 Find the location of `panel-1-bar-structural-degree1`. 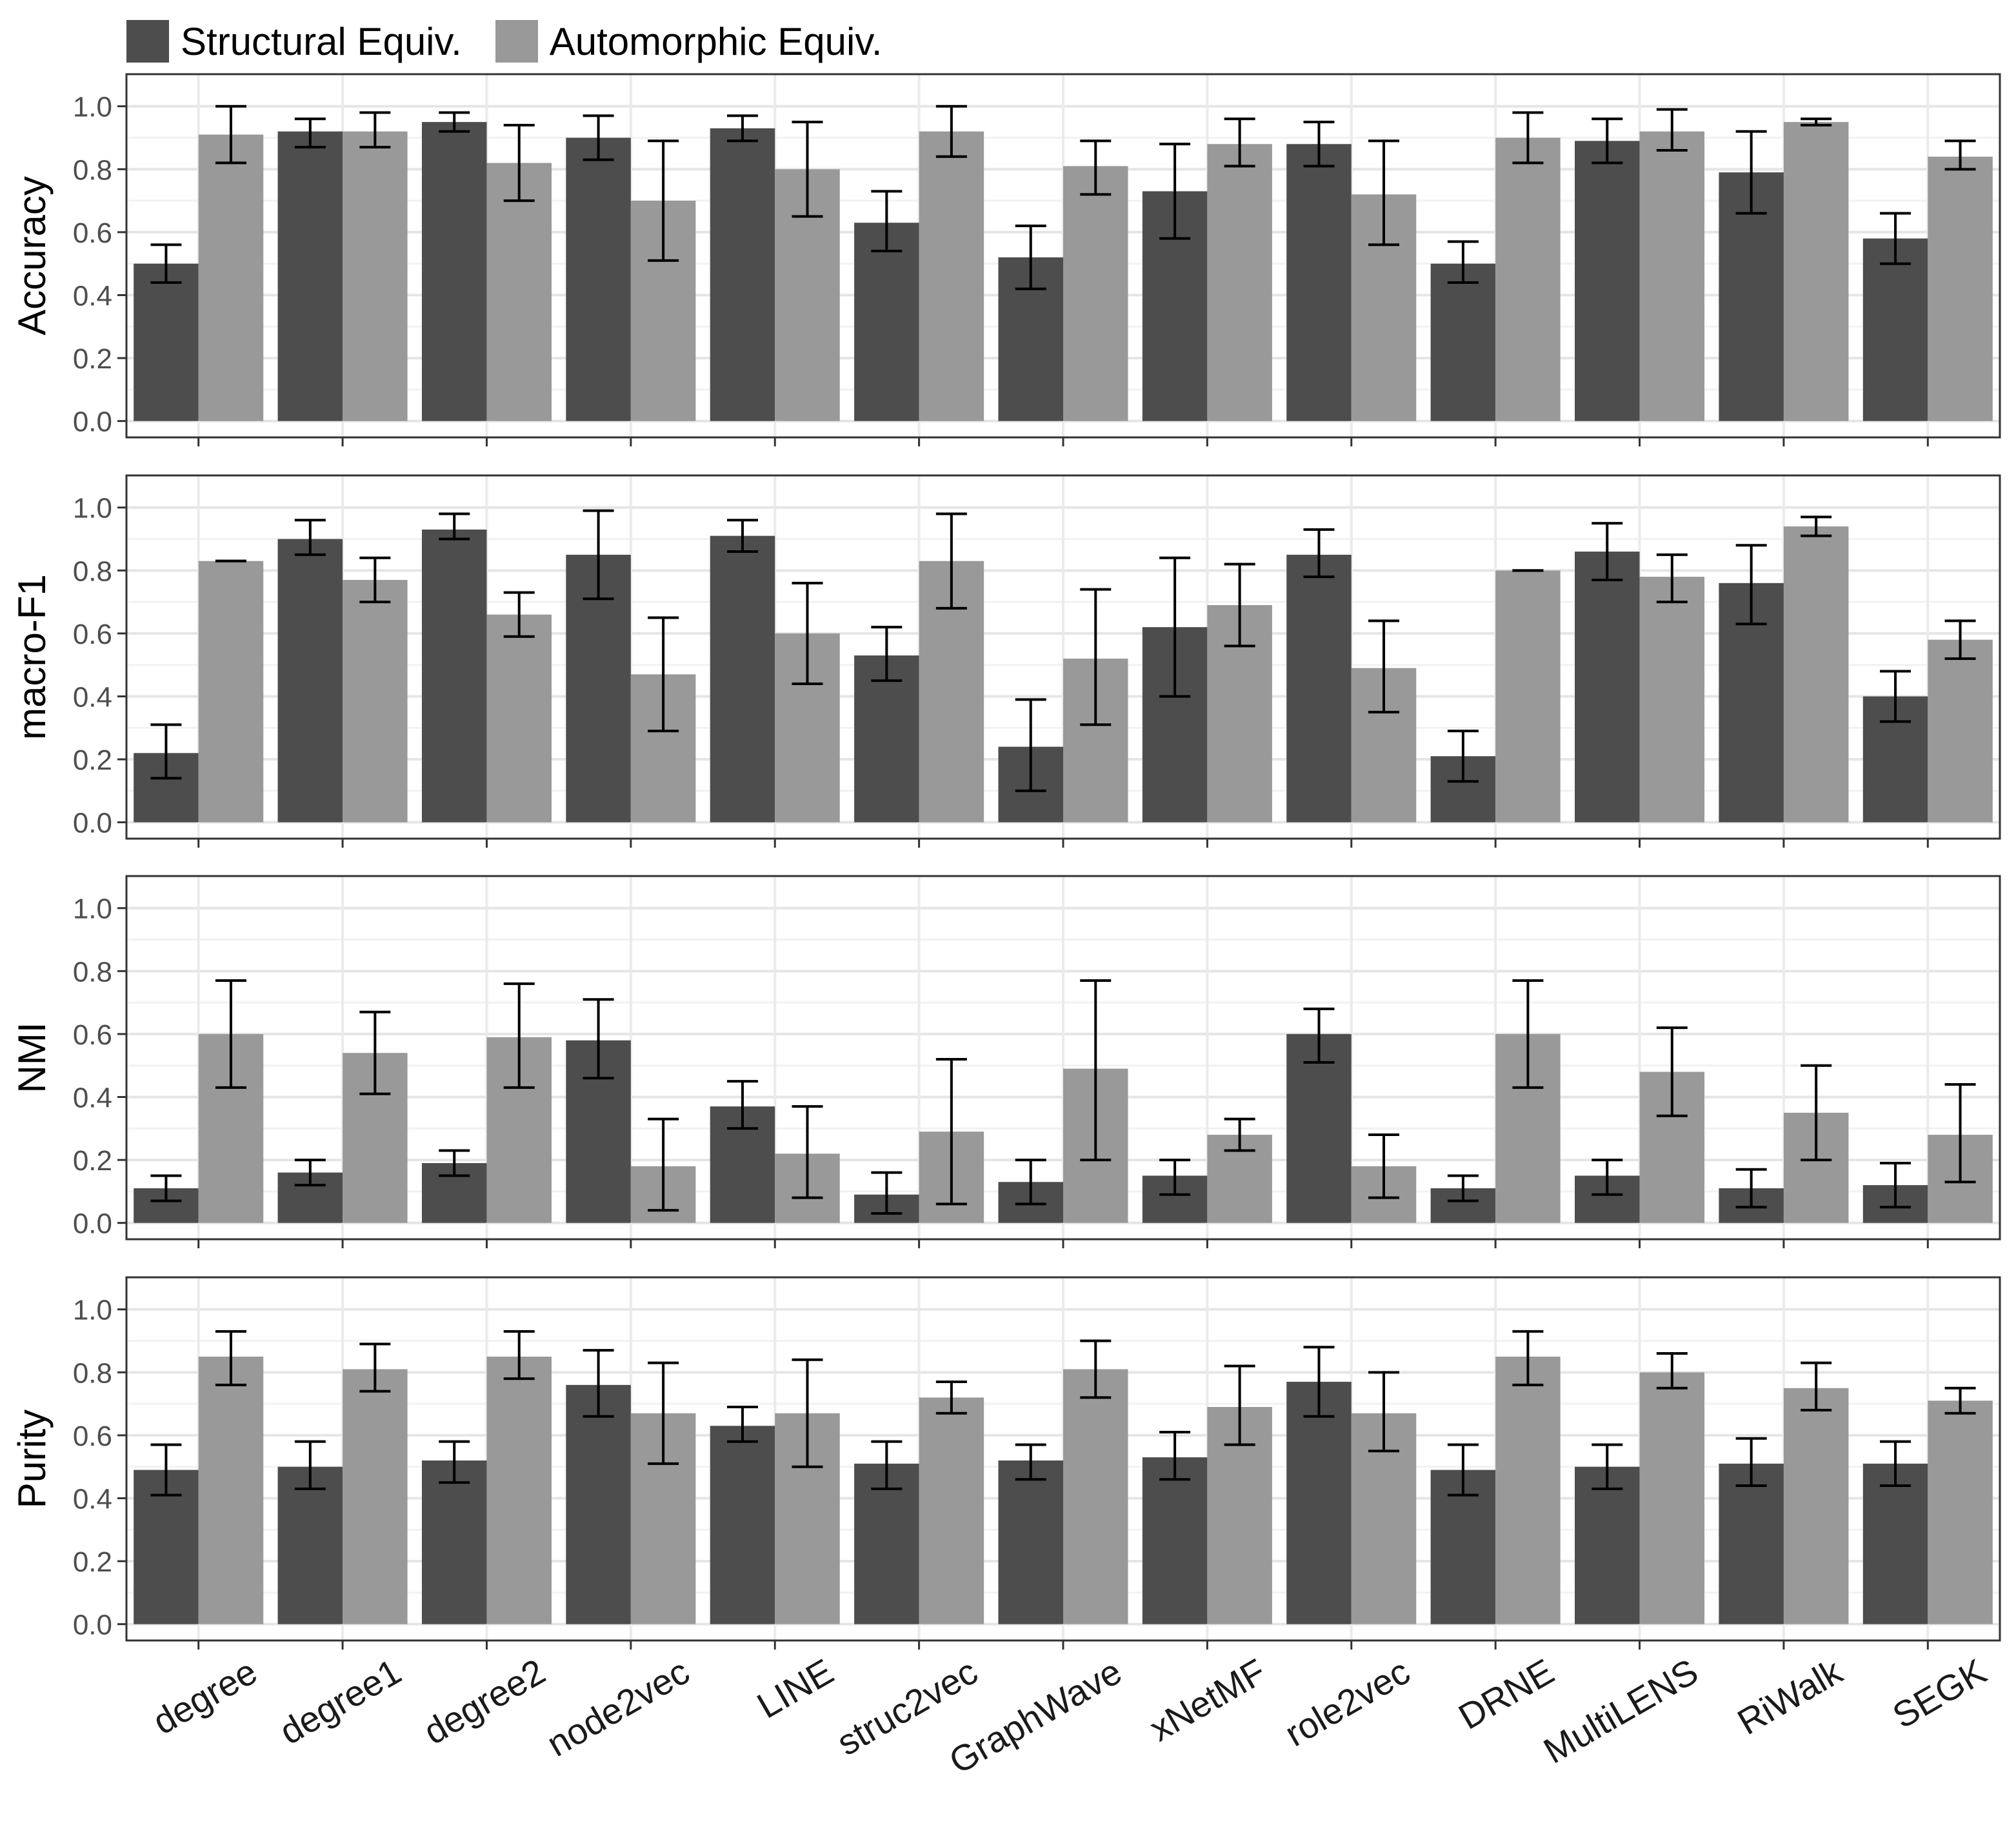

panel-1-bar-structural-degree1 is located at coordinates (310, 681).